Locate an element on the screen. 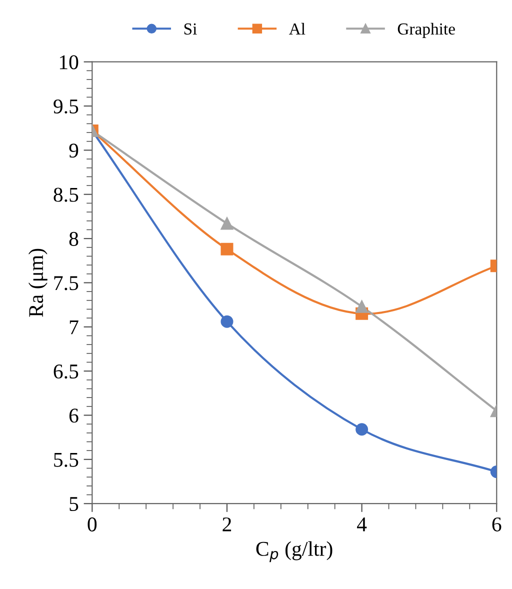 Image resolution: width=512 pixels, height=589 pixels. y-tick-label: 5.5 is located at coordinates (66, 460).